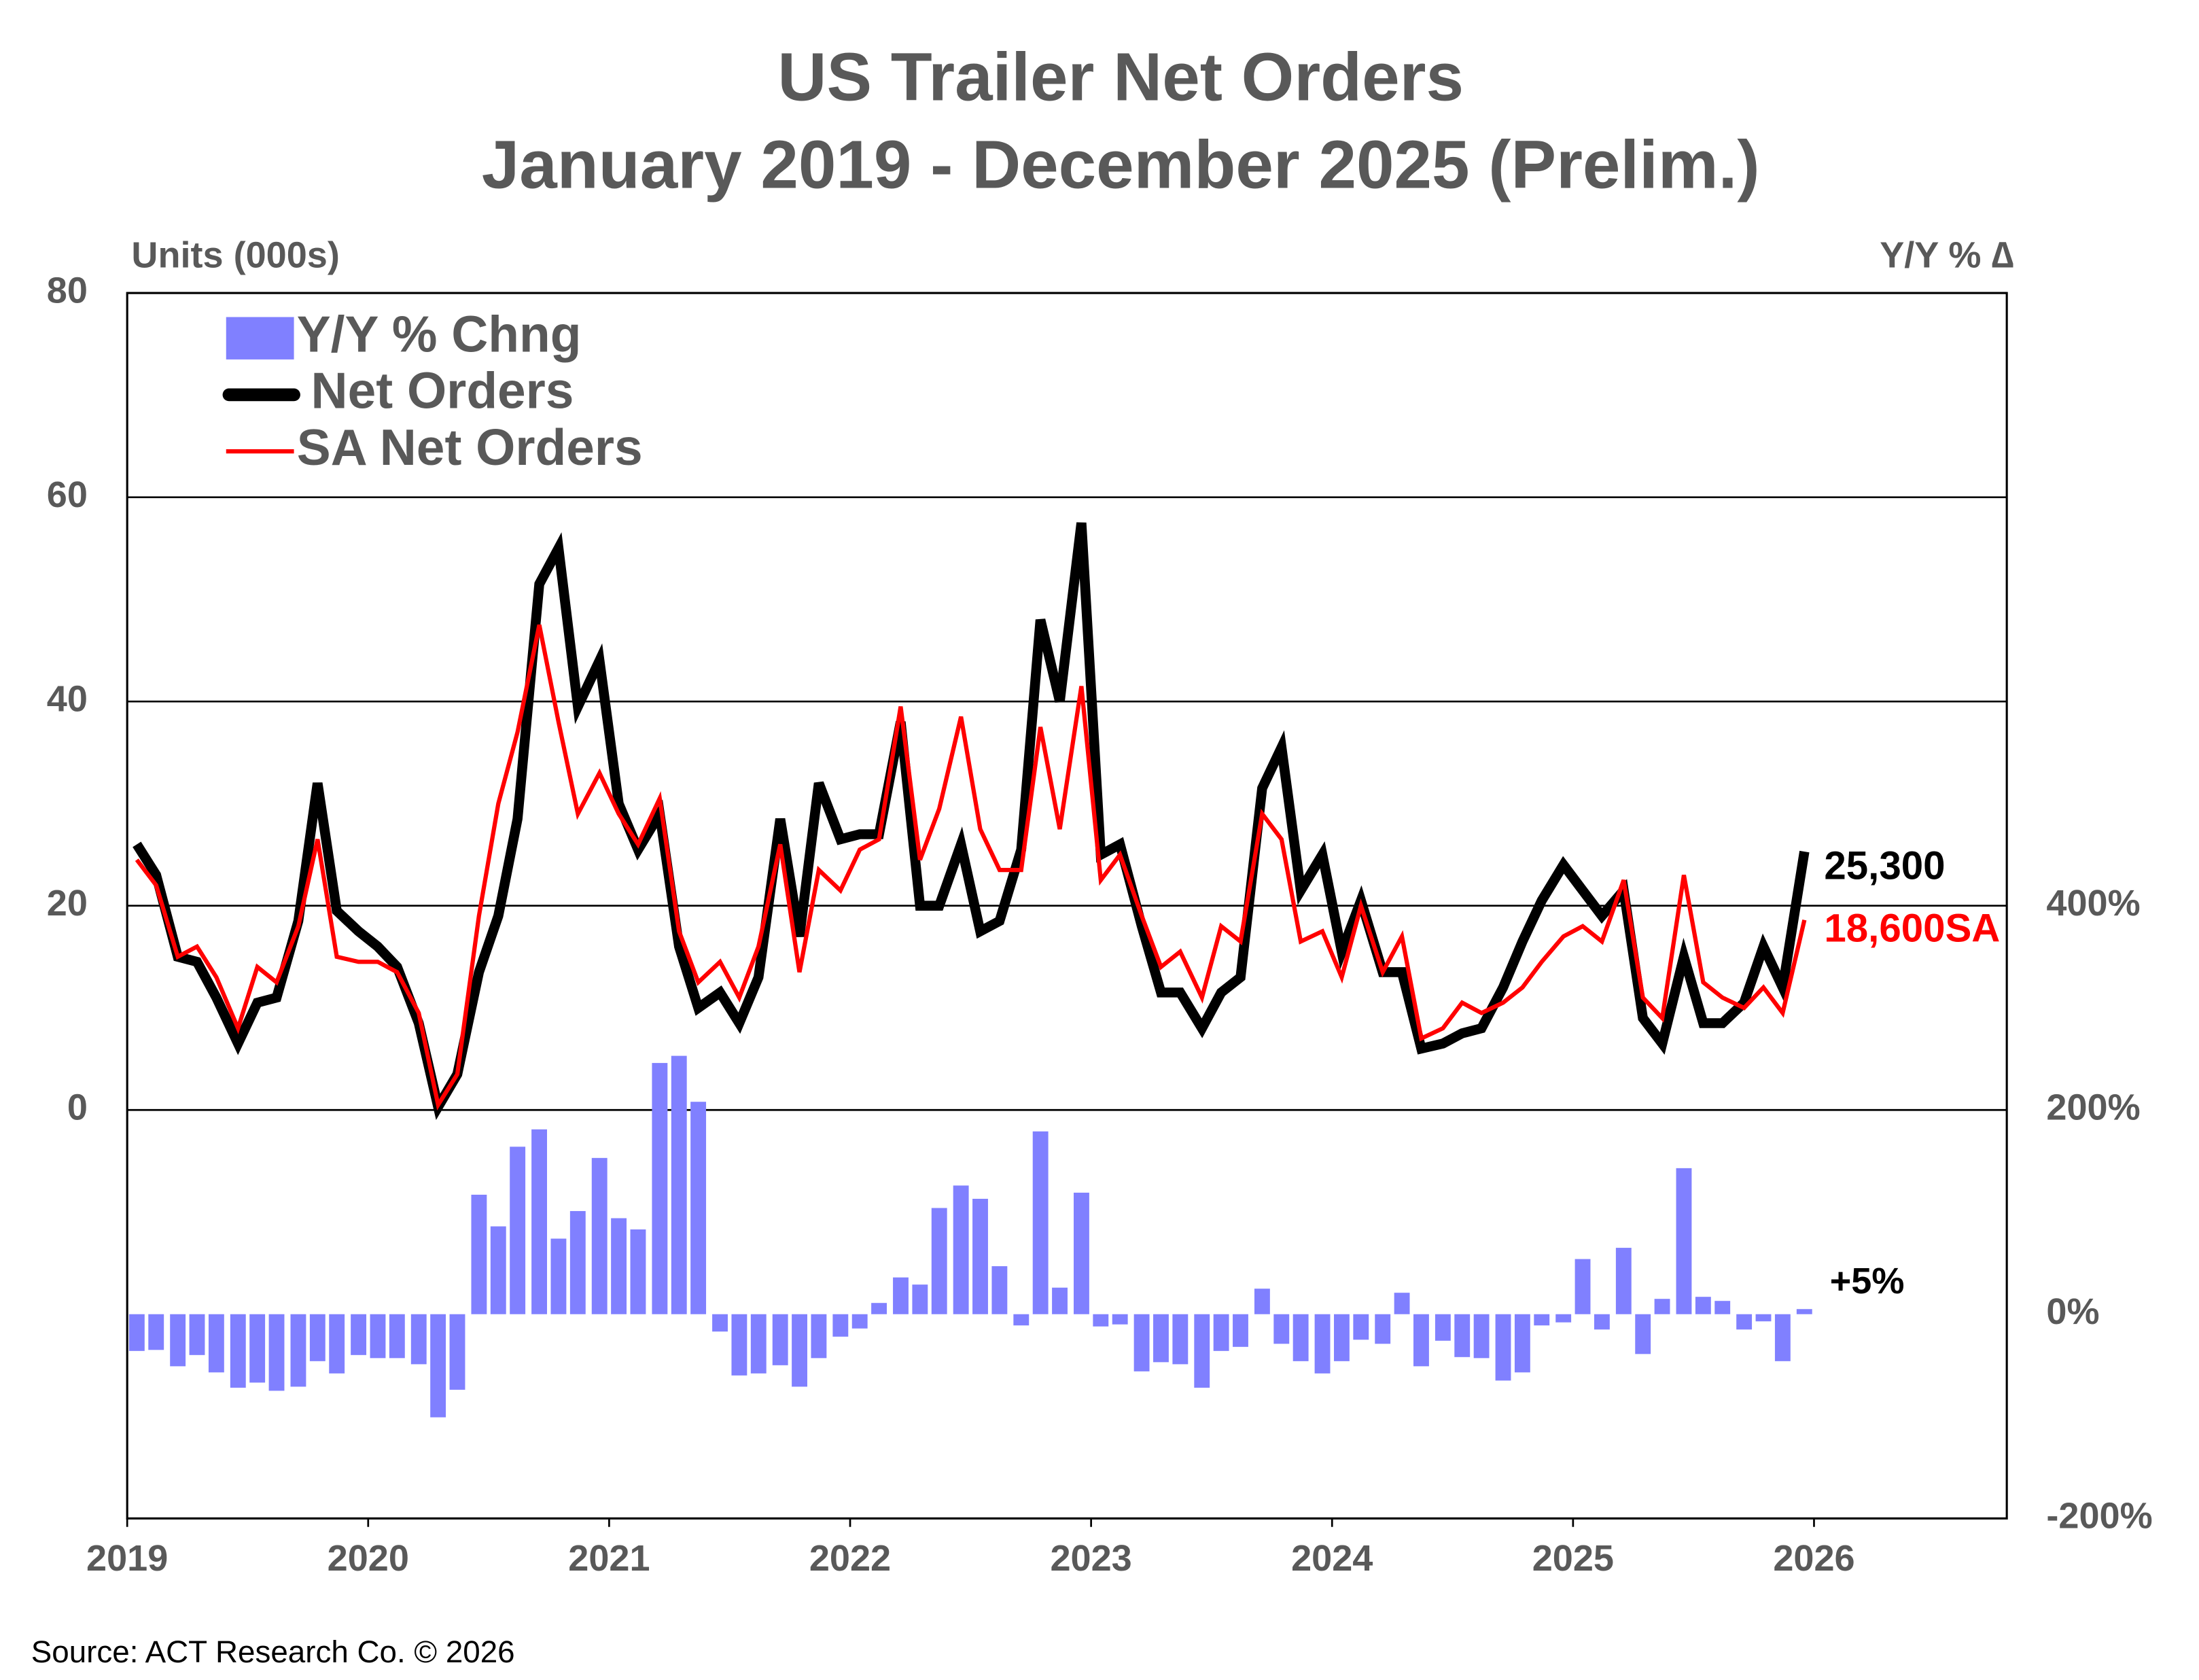  Describe the element at coordinates (1884, 866) in the screenshot. I see `value-label: 25,300` at that location.